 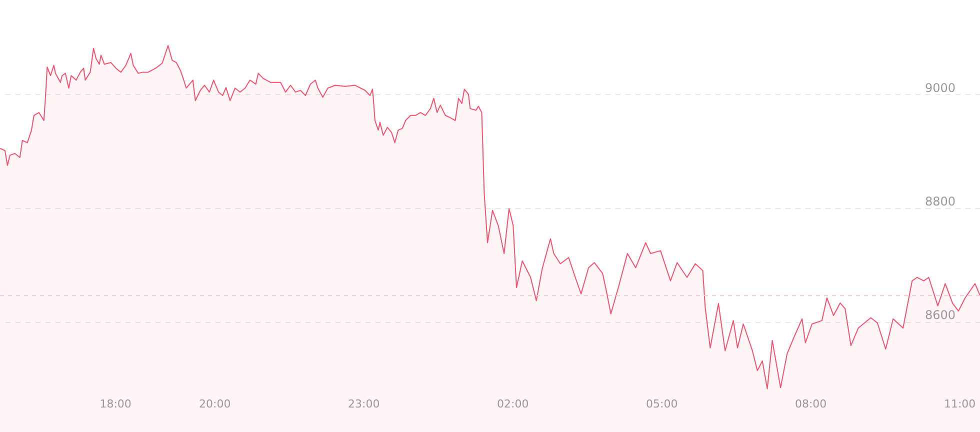 What do you see at coordinates (810, 404) in the screenshot?
I see `x-tick-label: 08:00` at bounding box center [810, 404].